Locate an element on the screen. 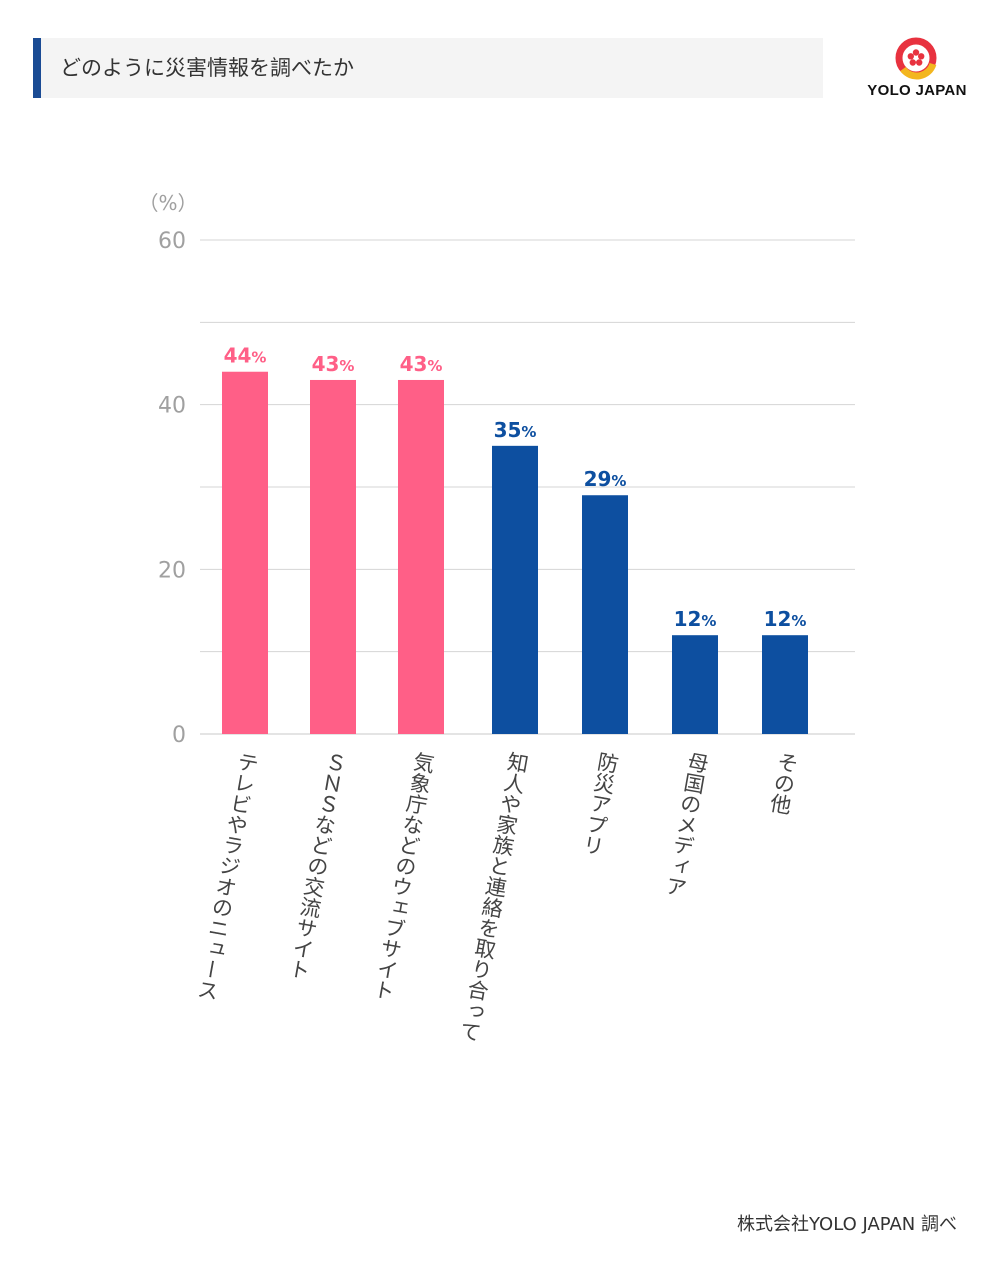 The height and width of the screenshot is (1272, 1000). source-note: 株式会社YOLO JAPAN 調べ is located at coordinates (847, 1224).